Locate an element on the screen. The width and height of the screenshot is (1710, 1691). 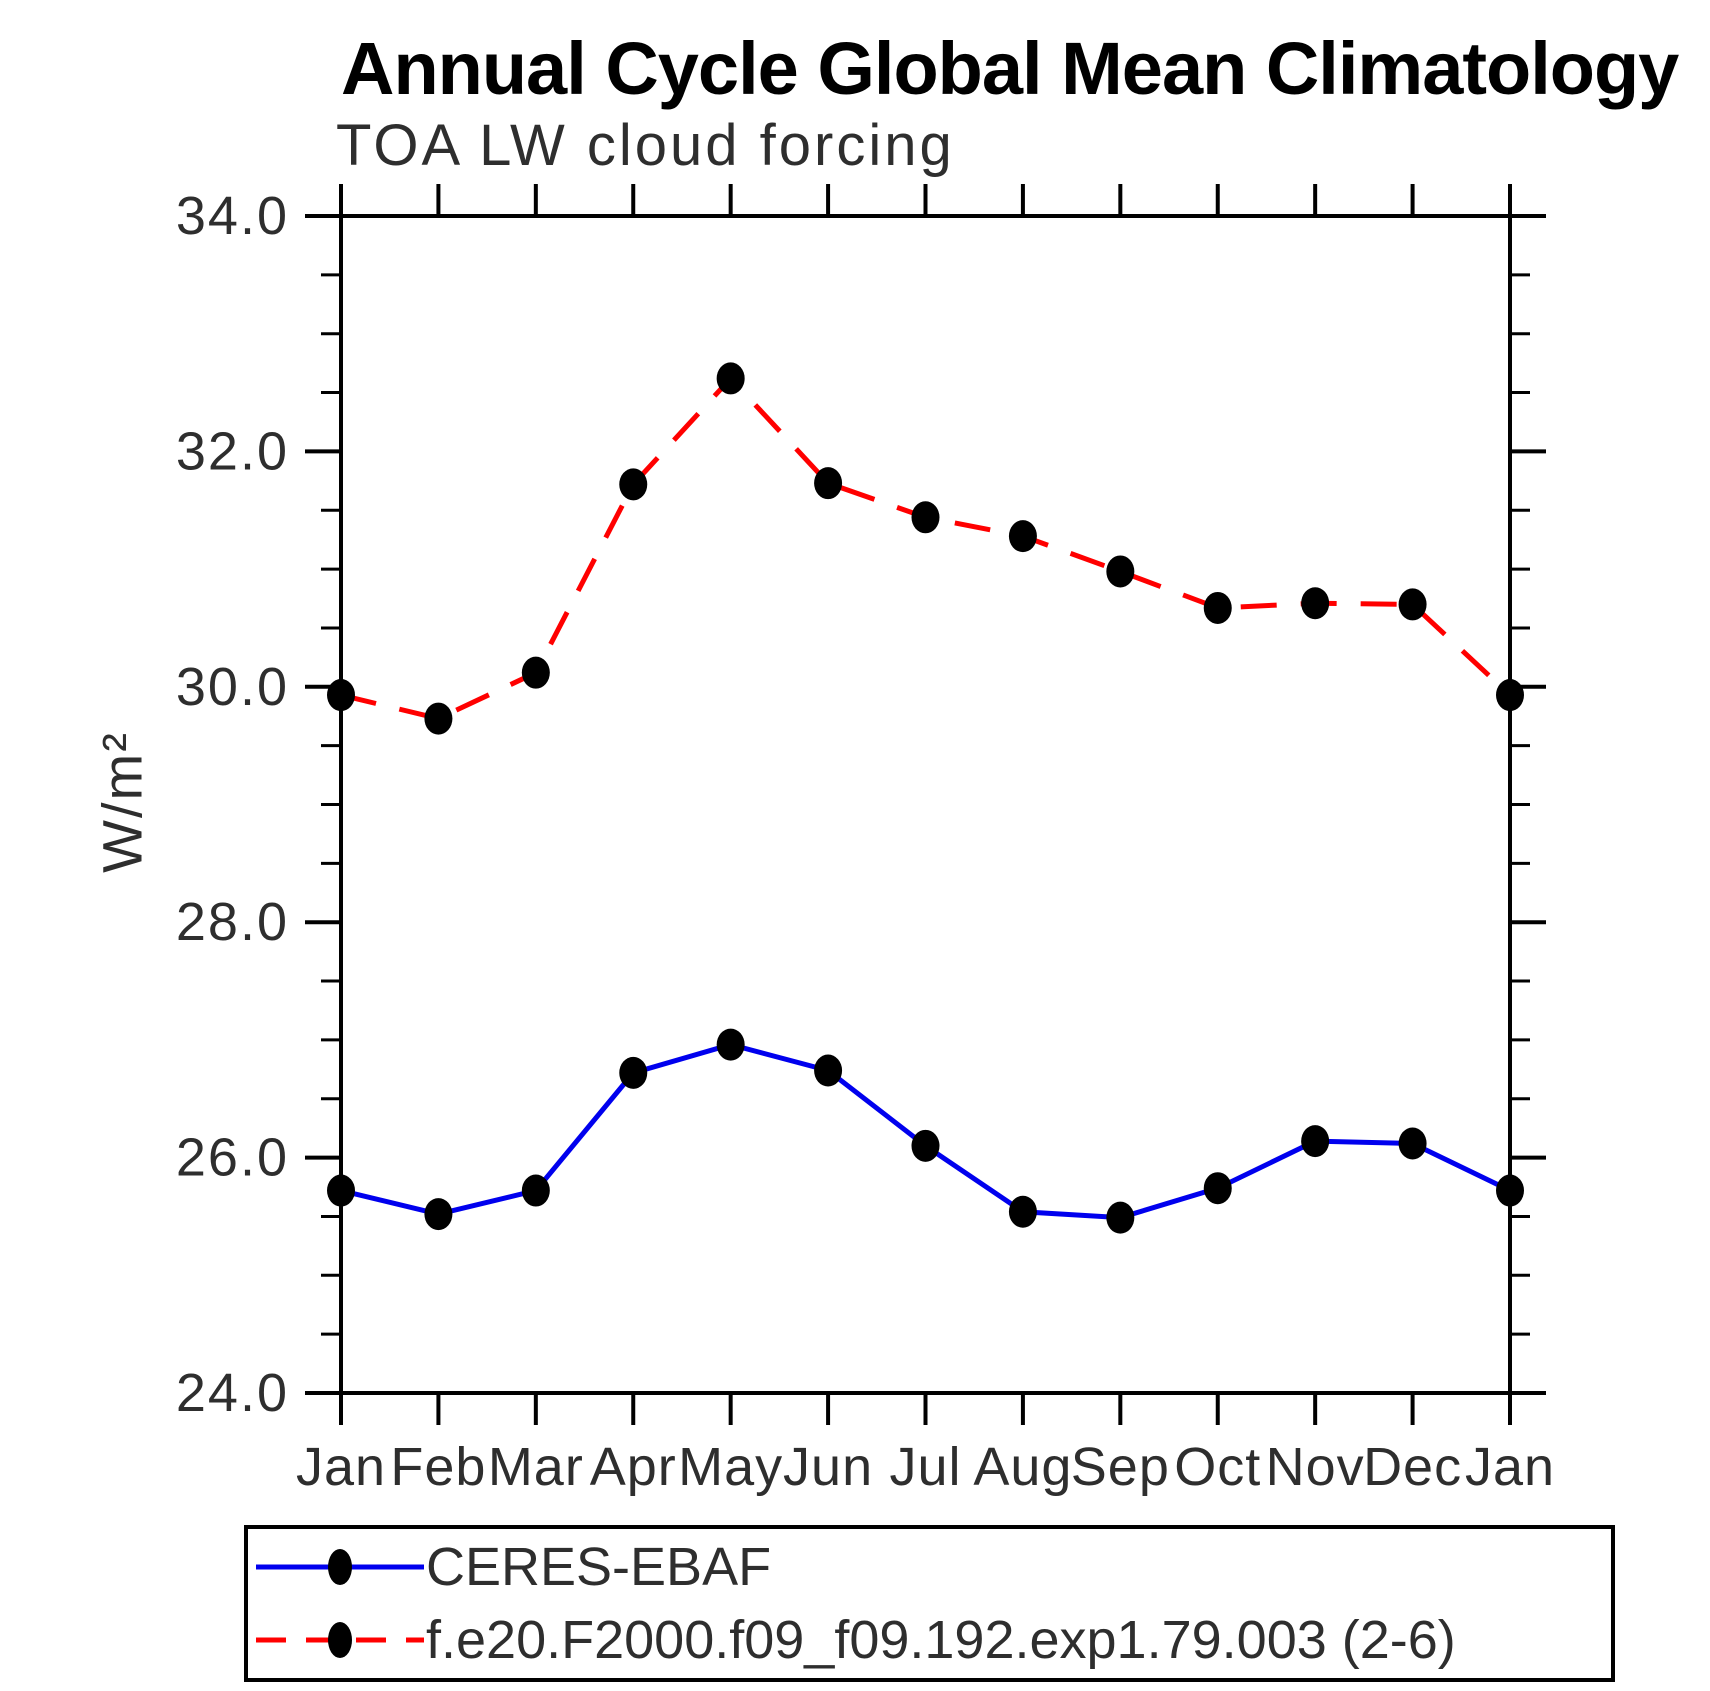
series-ceres-ebaf is located at coordinates (925, 1131).